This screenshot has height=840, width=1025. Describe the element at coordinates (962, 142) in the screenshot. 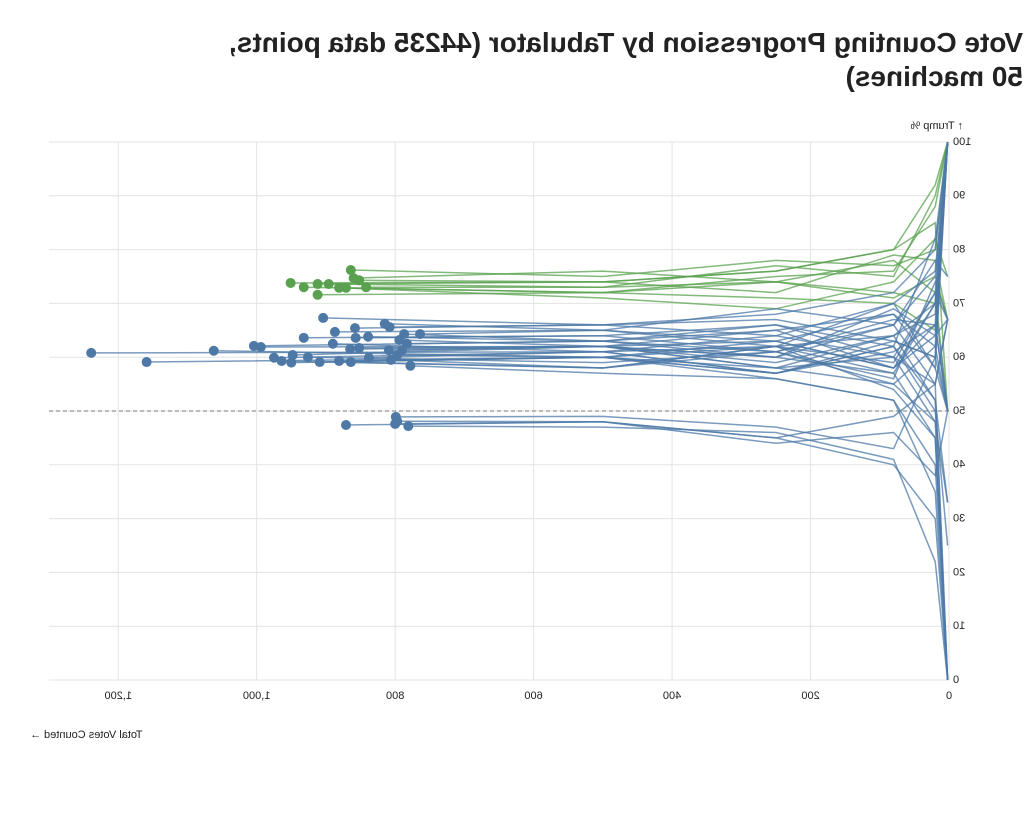

I see `y-tick-label: 100` at that location.